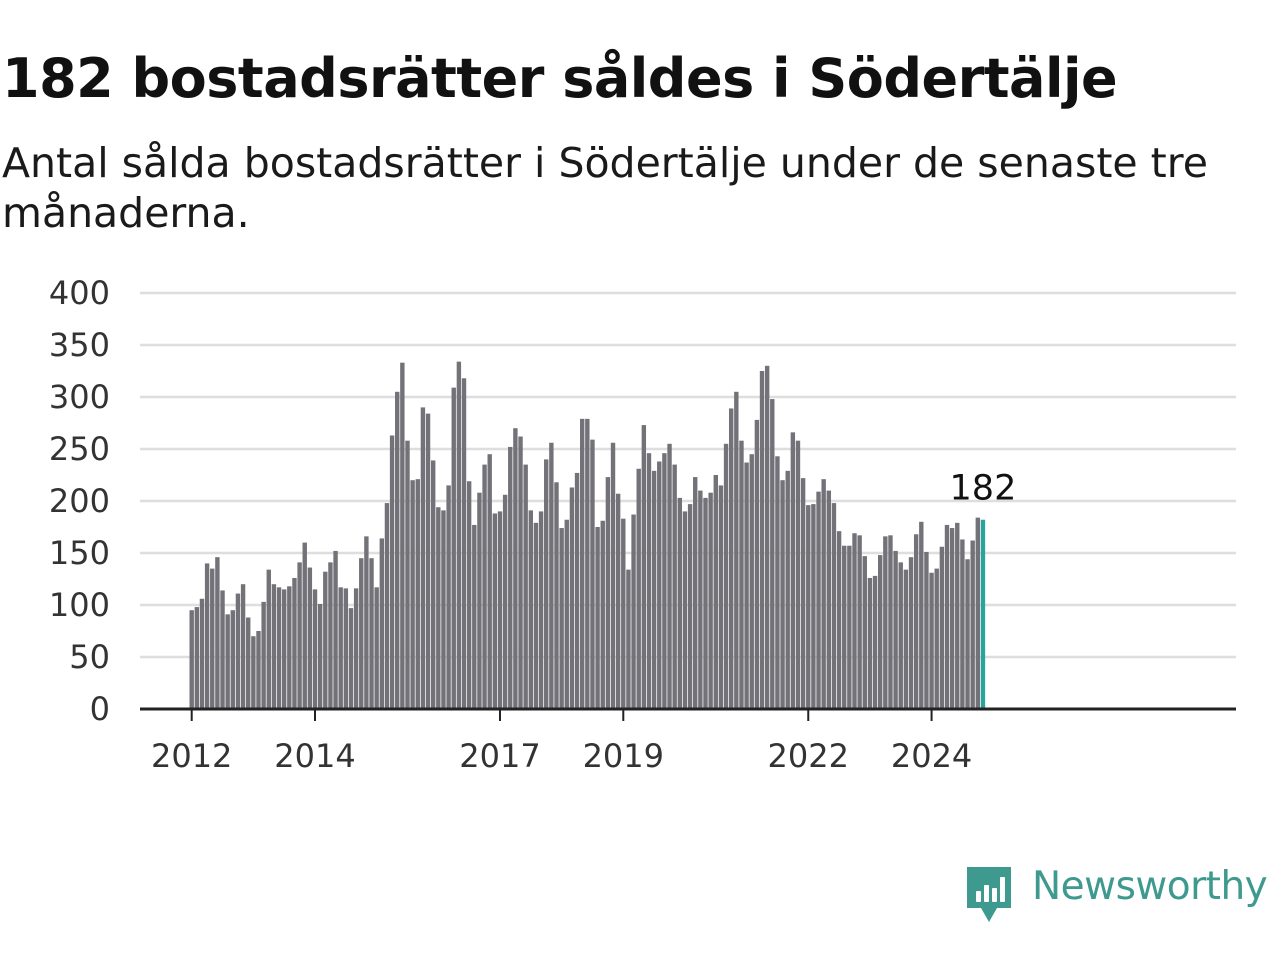  Describe the element at coordinates (79, 449) in the screenshot. I see `y-tick-label: 250` at that location.